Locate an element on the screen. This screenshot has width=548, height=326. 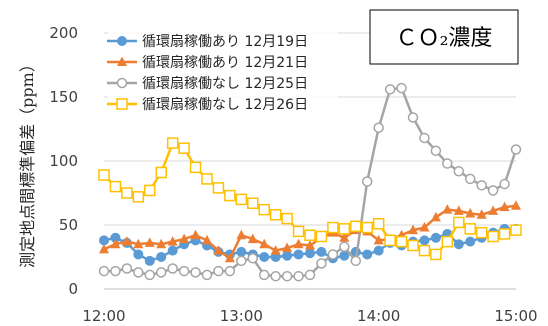
legend-item: 循環扇稼働あり 12月21日 is located at coordinates (207, 63).